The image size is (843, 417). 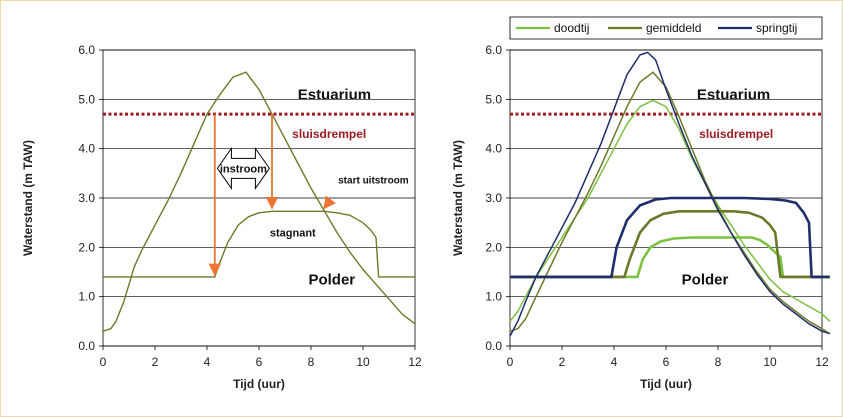 What do you see at coordinates (736, 134) in the screenshot?
I see `chart2-sluisdrempel-label: sluisdrempel` at bounding box center [736, 134].